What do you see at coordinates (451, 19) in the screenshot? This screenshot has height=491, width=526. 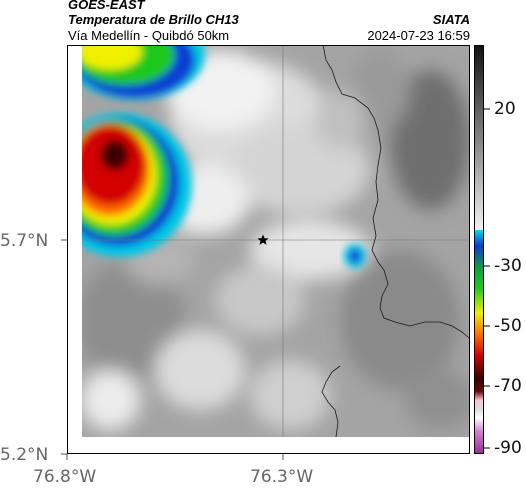 I see `brand-label: SIATA` at bounding box center [451, 19].